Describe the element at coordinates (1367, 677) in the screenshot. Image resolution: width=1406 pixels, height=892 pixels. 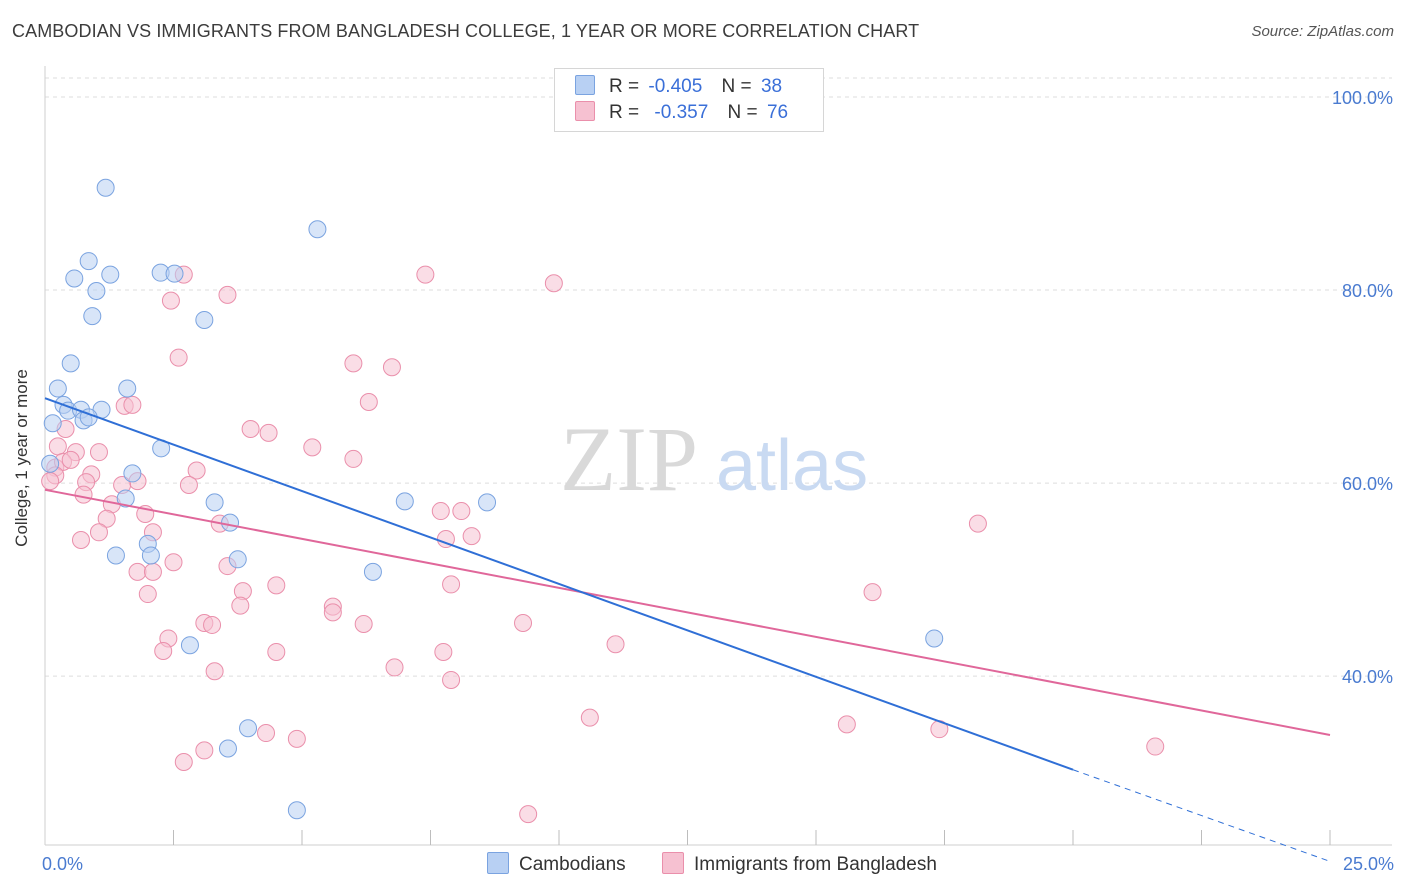
I see `y-tick-label: 40.0%` at that location.